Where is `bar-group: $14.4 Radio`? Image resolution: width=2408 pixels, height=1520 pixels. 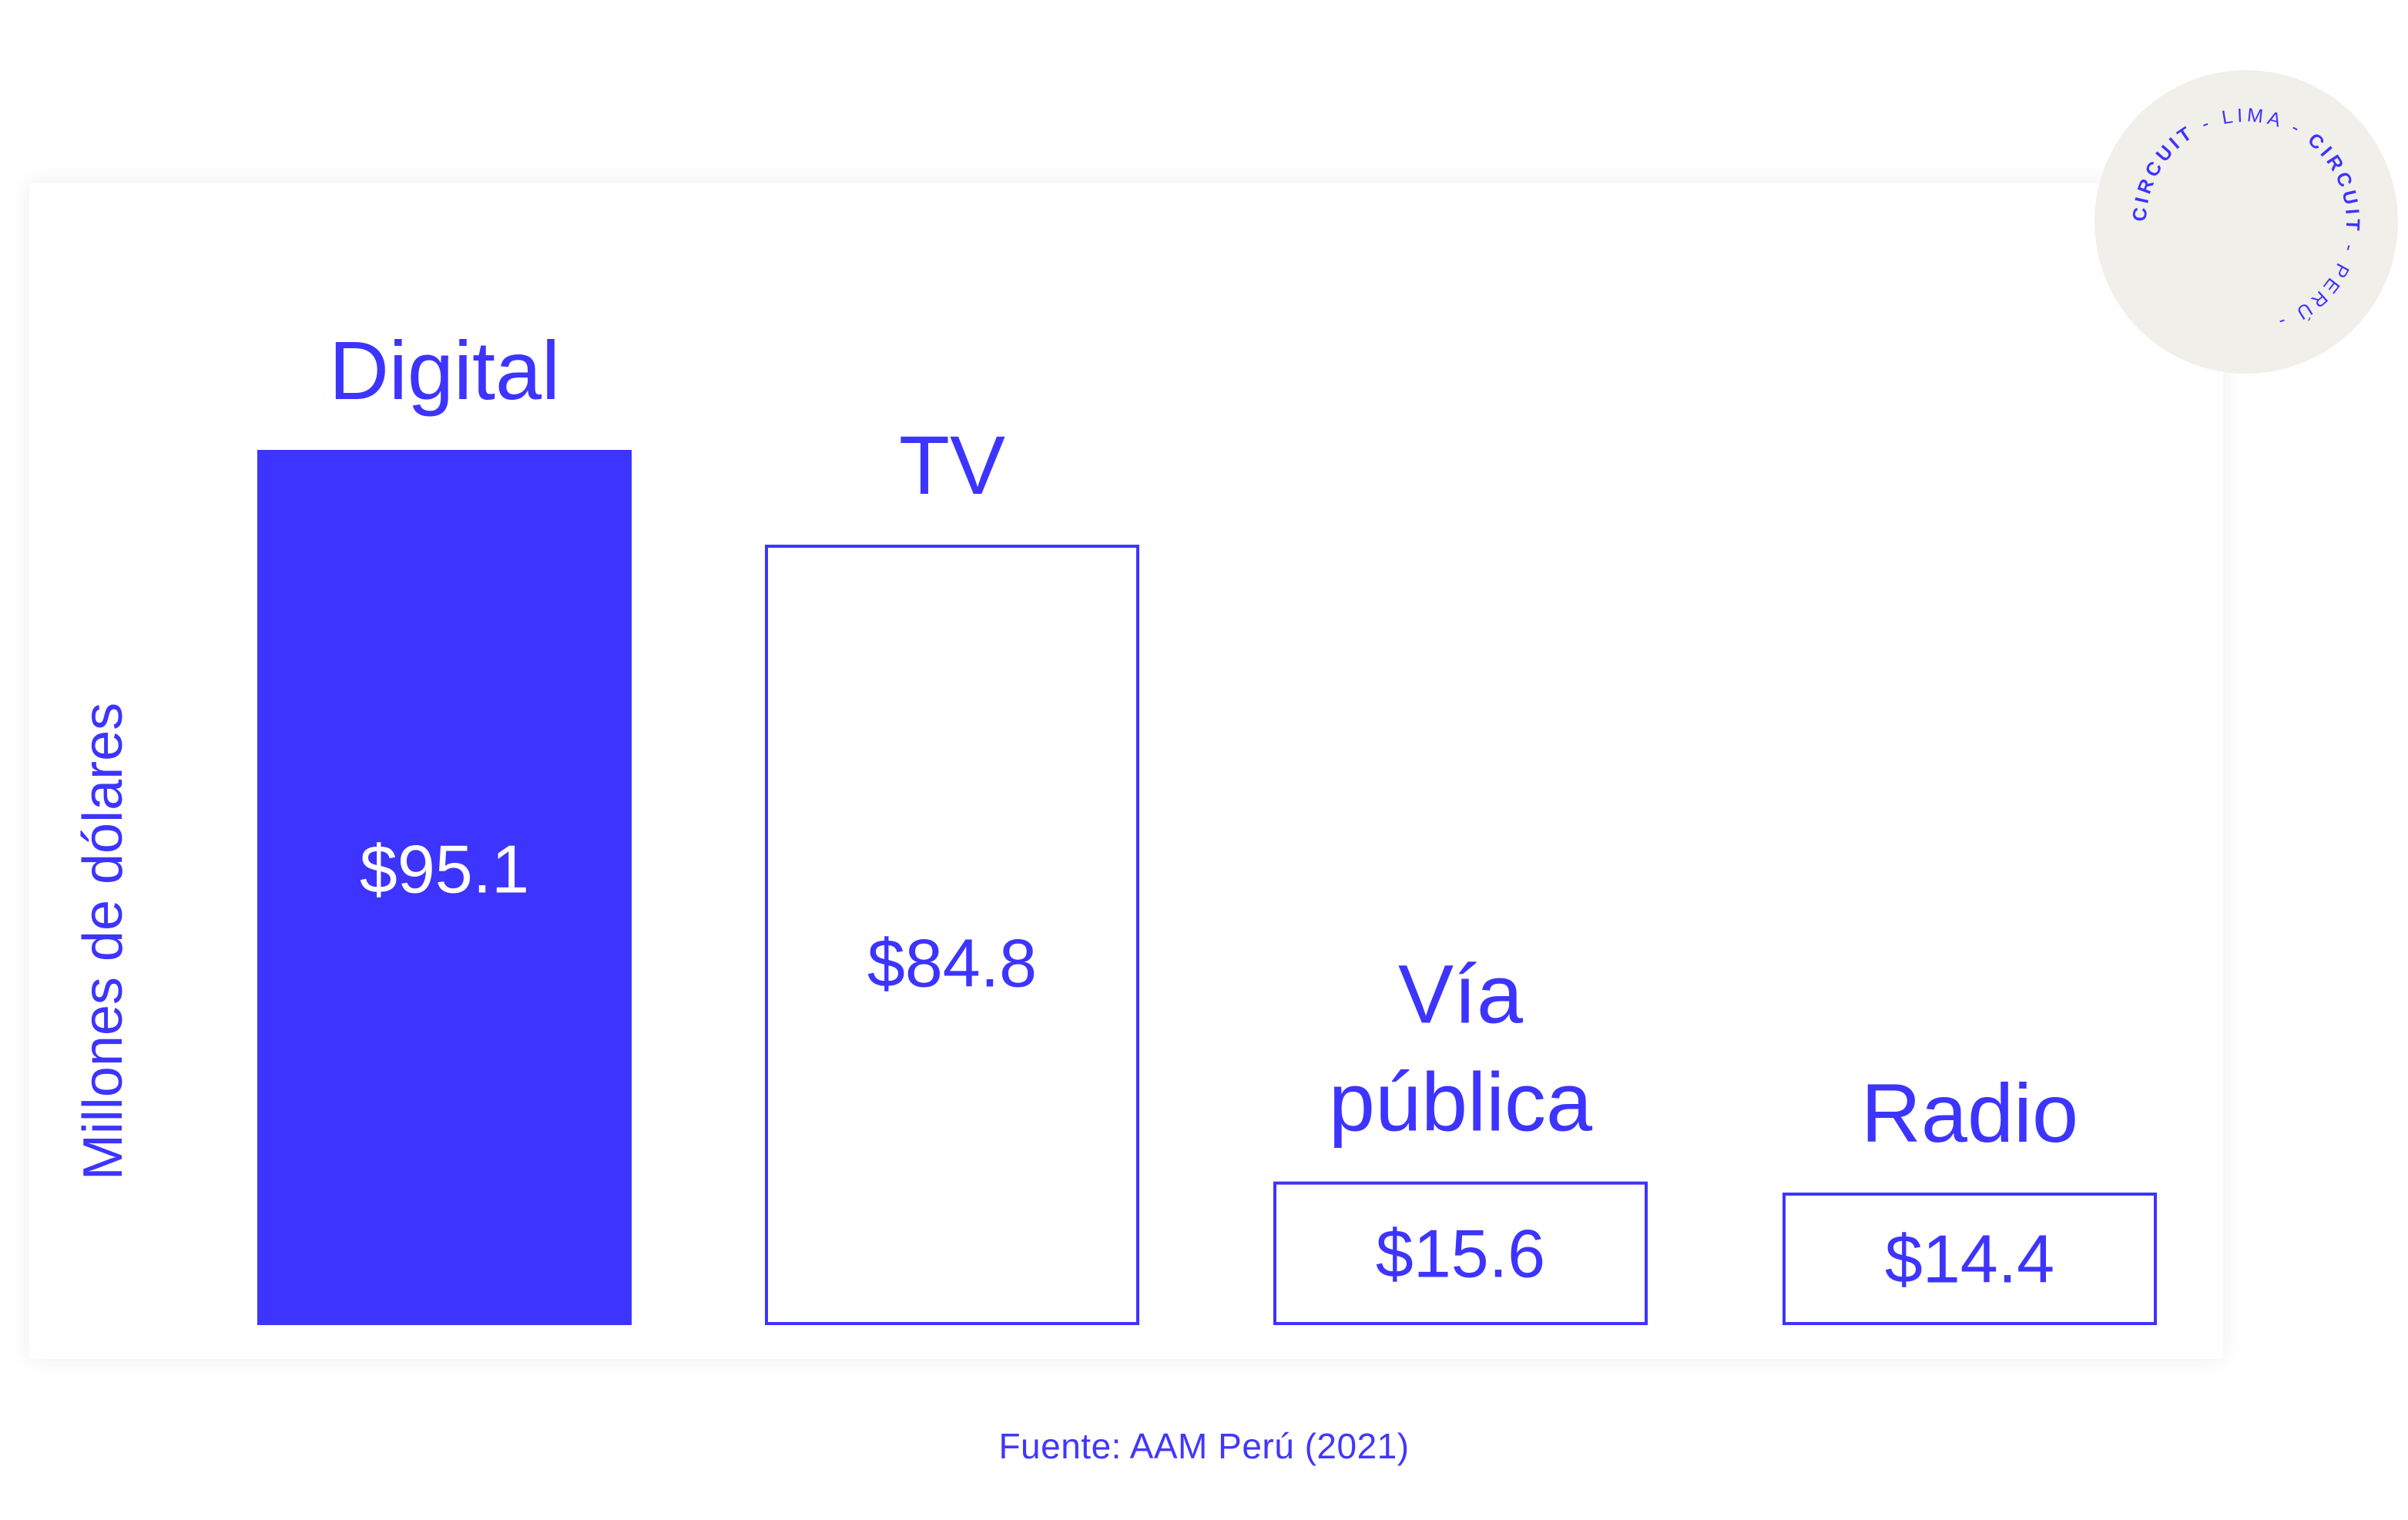
bar-group: $14.4 Radio is located at coordinates (1970, 1196).